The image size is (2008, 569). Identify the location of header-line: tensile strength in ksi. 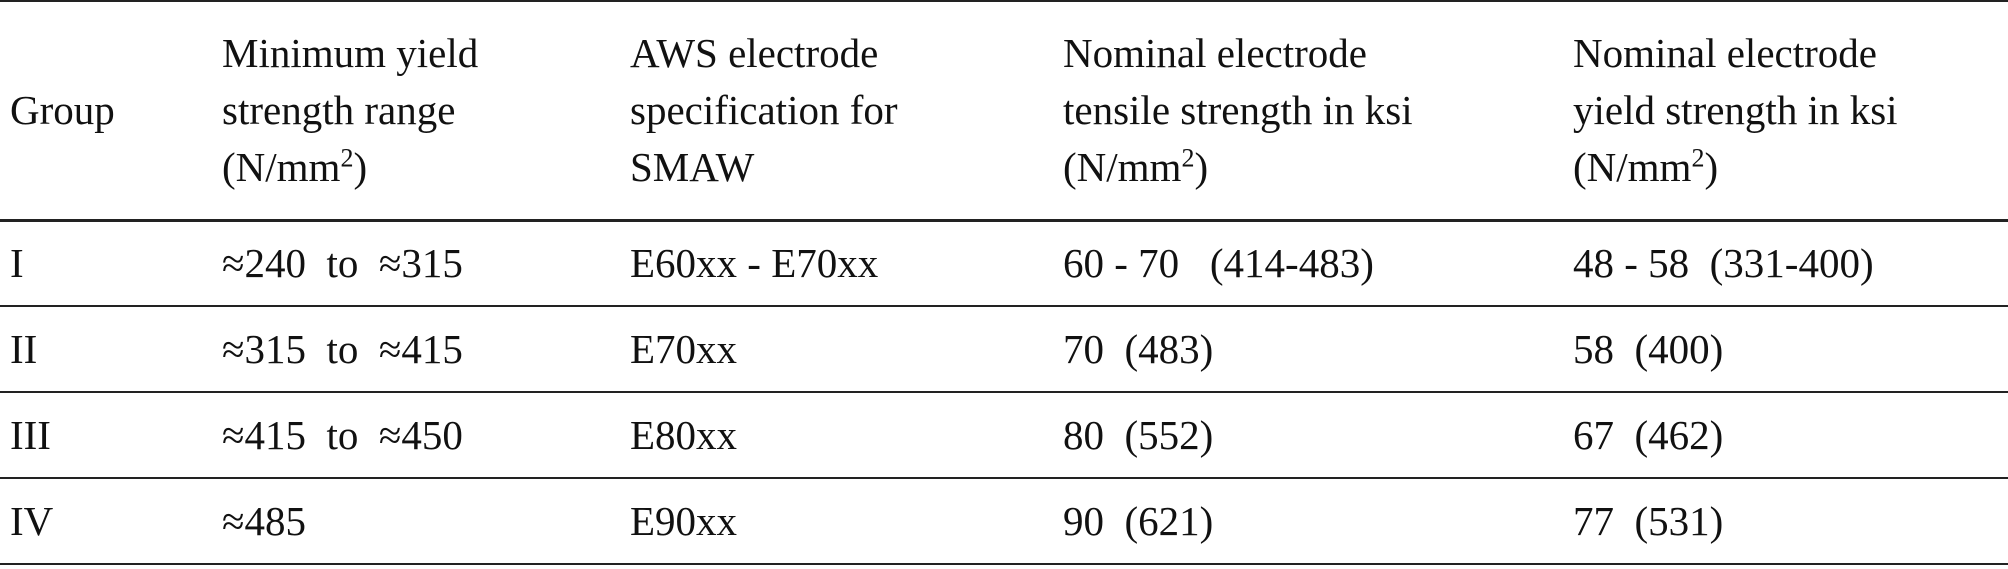
(1238, 109).